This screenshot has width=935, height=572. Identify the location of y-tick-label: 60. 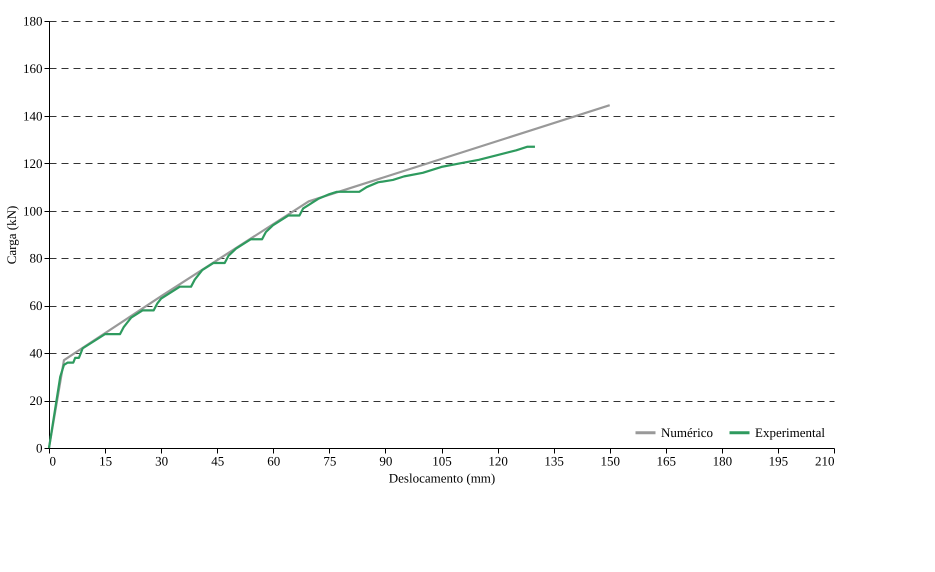
(36, 306).